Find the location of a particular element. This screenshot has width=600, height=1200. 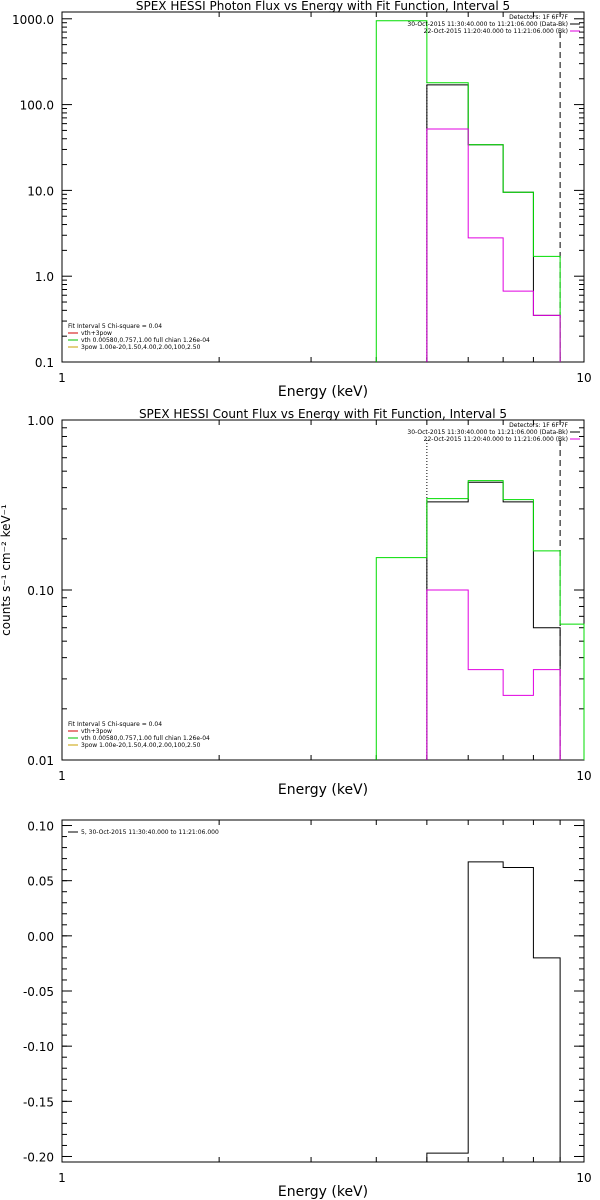

y-tick-label: 100.0 is located at coordinates (37, 106).